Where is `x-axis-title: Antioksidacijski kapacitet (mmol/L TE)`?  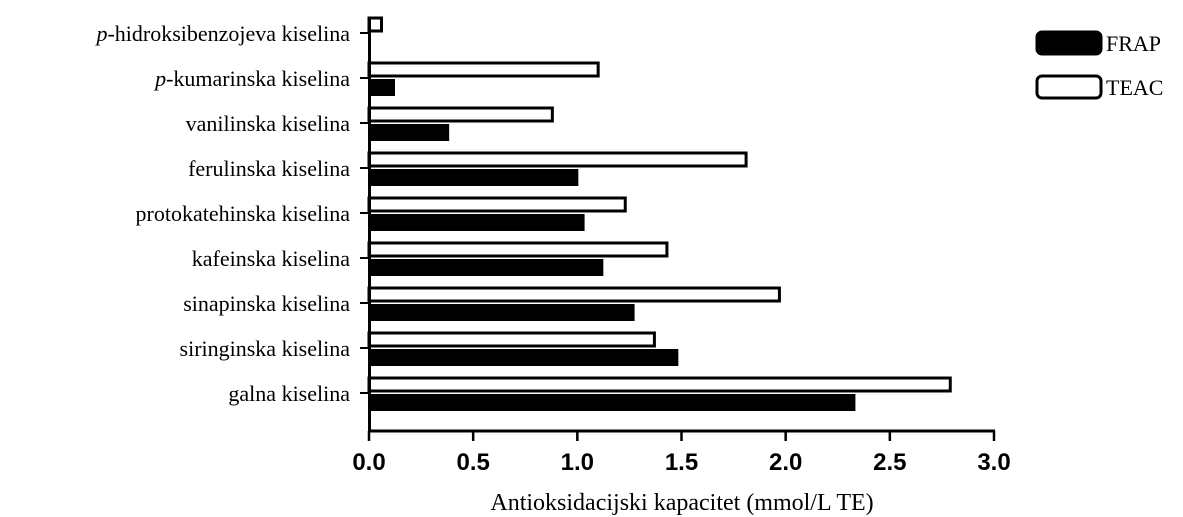
x-axis-title: Antioksidacijski kapacitet (mmol/L TE) is located at coordinates (681, 503).